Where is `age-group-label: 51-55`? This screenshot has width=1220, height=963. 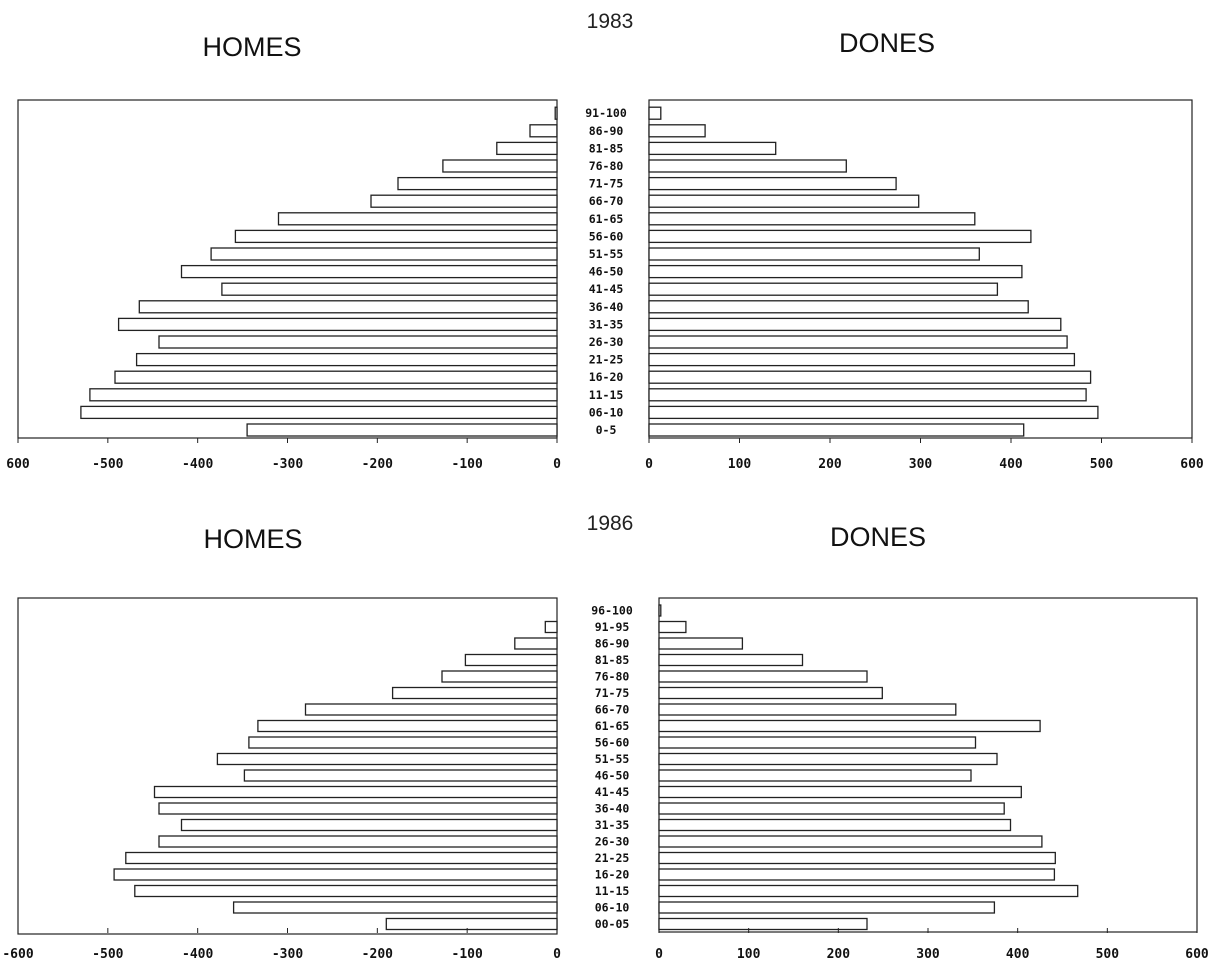
age-group-label: 51-55 is located at coordinates (606, 254).